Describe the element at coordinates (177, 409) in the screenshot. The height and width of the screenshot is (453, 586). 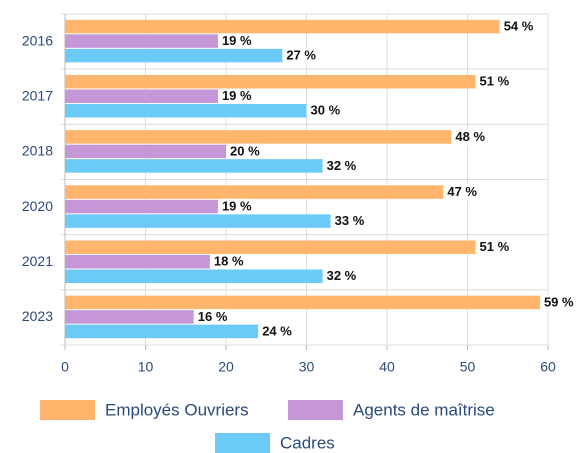
I see `legend-label: Employés Ouvriers` at that location.